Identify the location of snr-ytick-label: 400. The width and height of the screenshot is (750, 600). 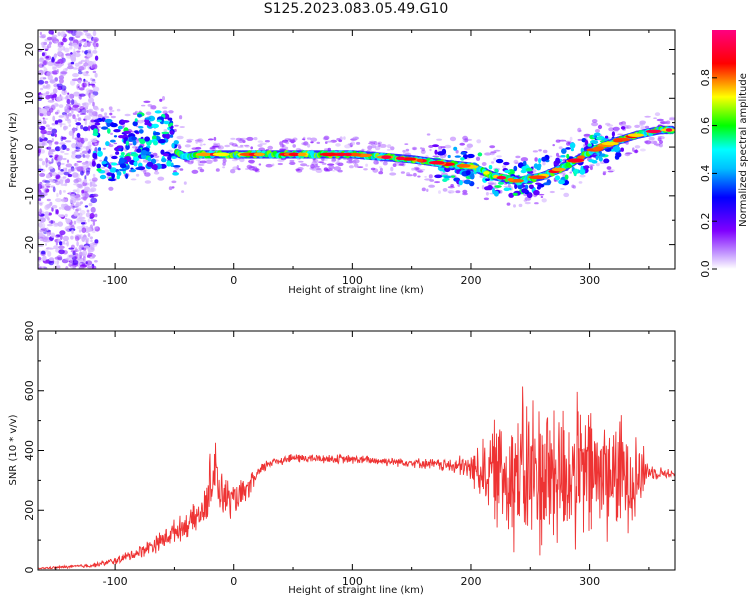
(29, 450).